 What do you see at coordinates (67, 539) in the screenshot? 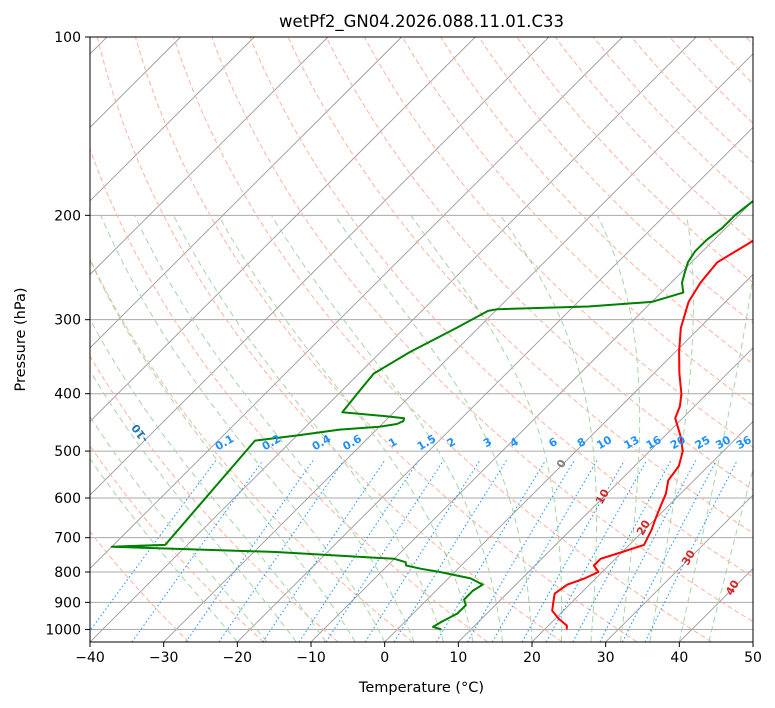
I see `y-tick-label: 700` at bounding box center [67, 539].